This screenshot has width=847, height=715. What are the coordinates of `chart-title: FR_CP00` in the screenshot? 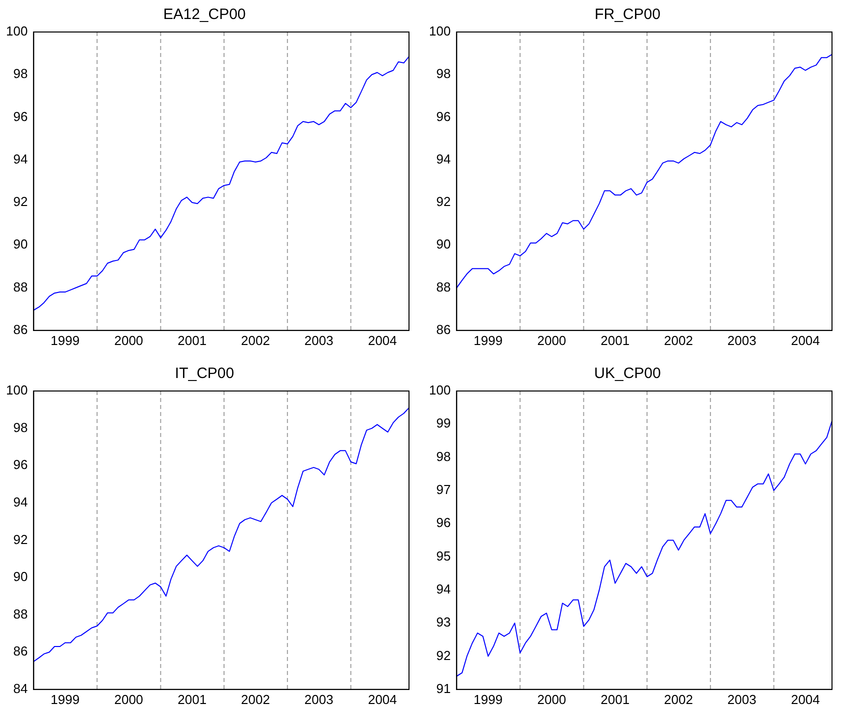 It's located at (627, 15).